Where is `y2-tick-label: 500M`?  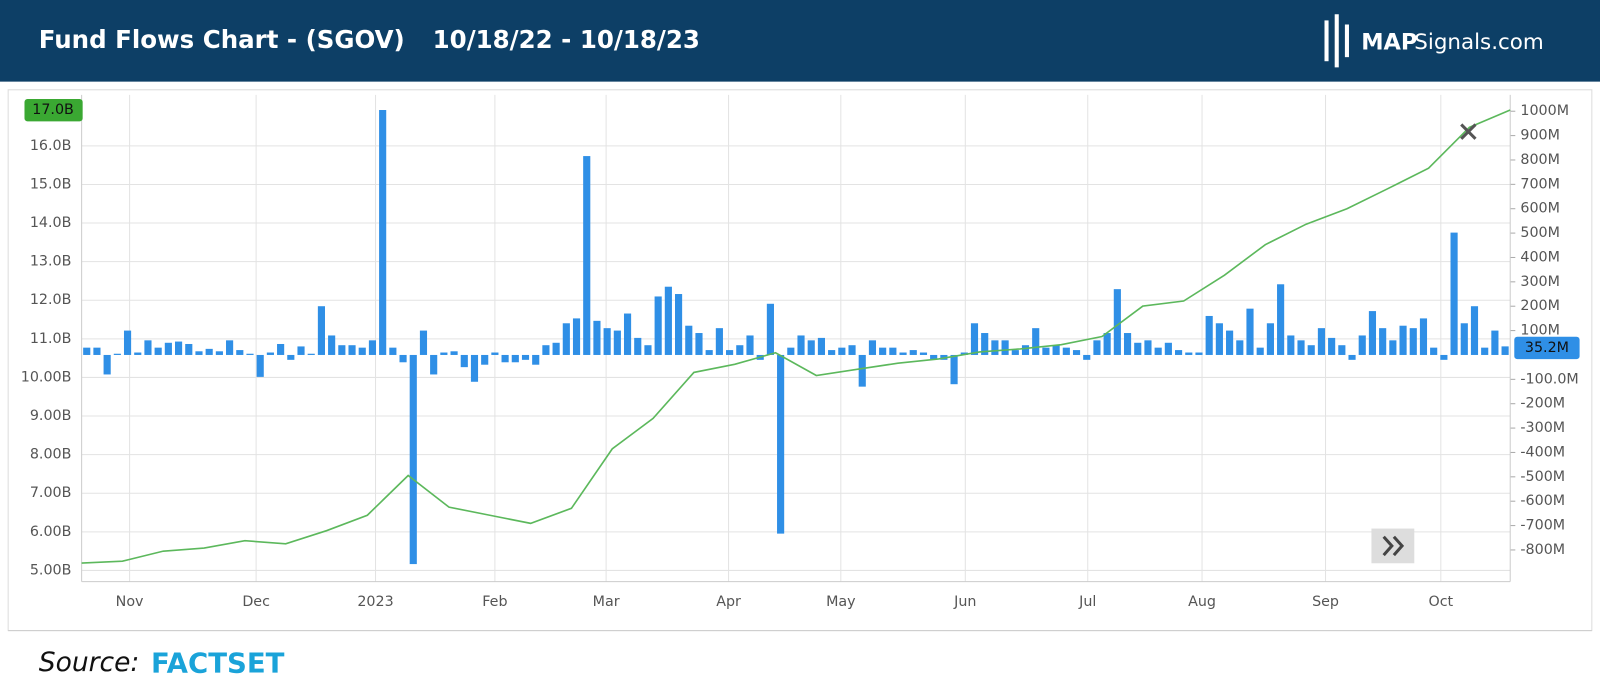 y2-tick-label: 500M is located at coordinates (1540, 233).